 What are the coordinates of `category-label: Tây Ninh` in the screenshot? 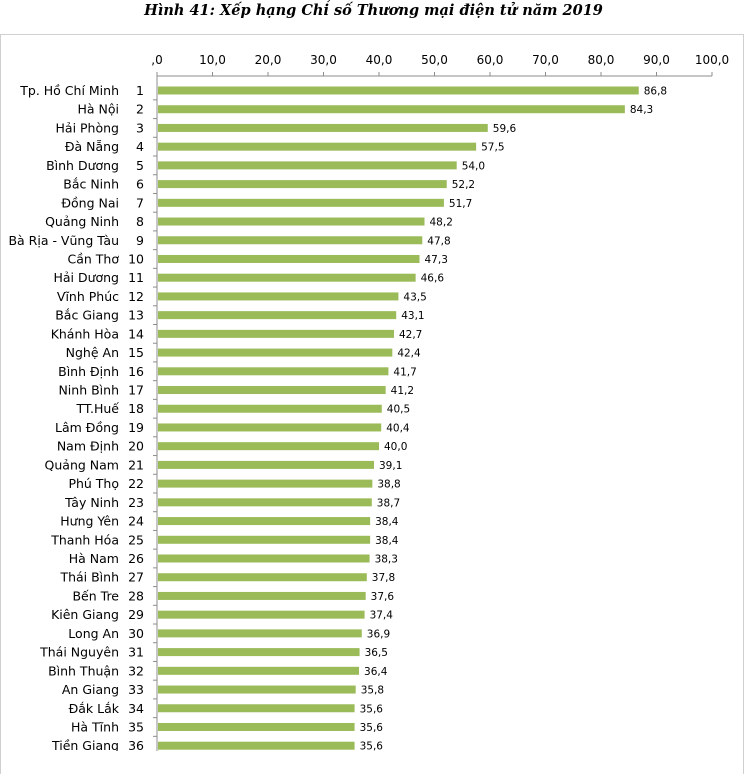 It's located at (91, 502).